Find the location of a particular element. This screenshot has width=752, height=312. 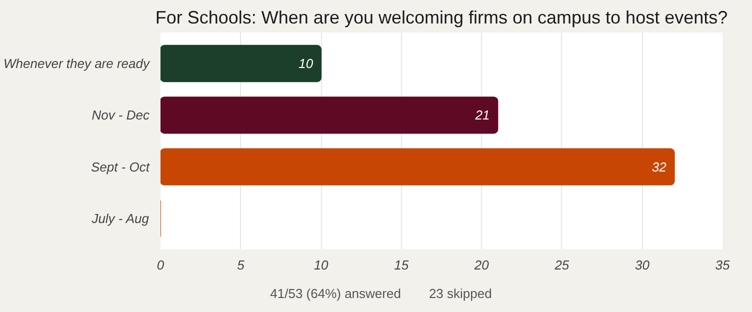

y-tick-label: July - Aug is located at coordinates (120, 218).